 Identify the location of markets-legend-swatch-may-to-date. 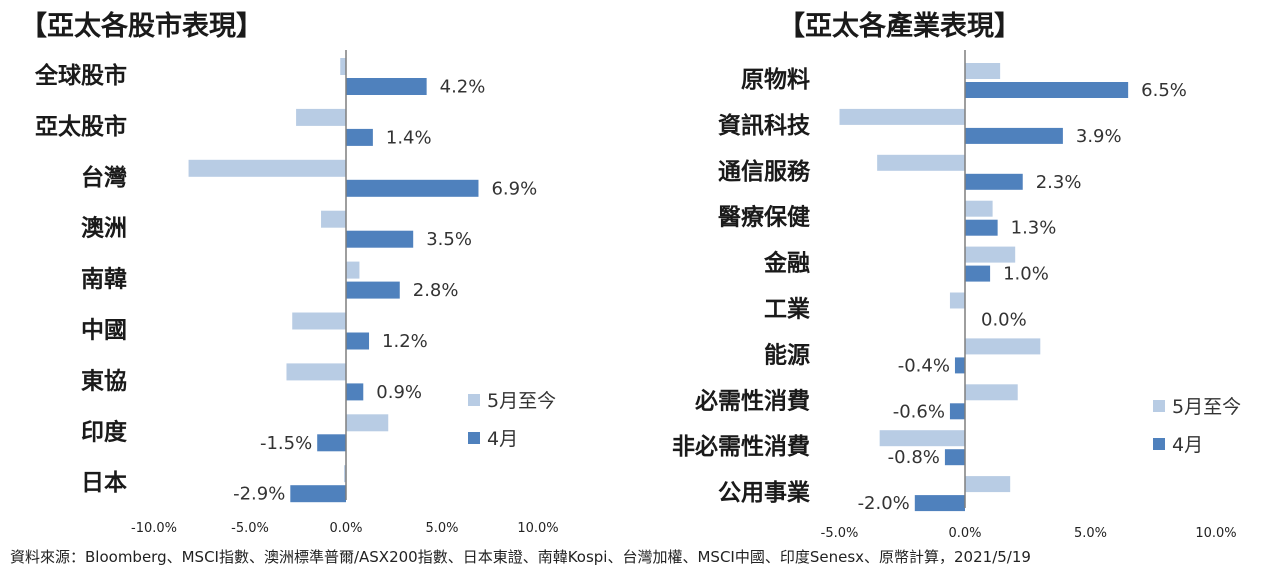
(474, 400).